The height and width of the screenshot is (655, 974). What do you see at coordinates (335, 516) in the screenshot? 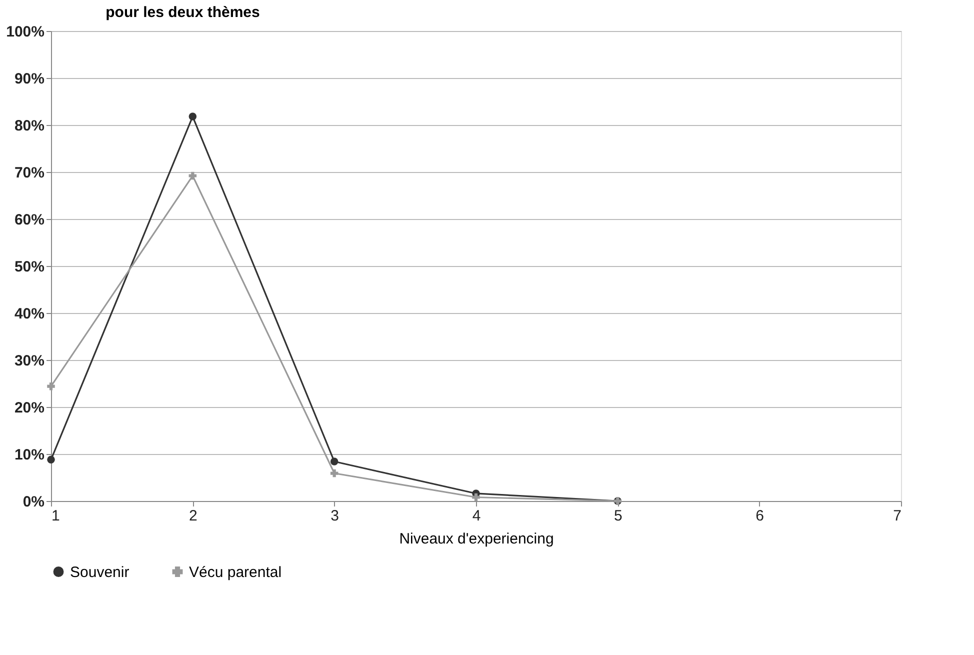
I see `x-tick-label: 3` at bounding box center [335, 516].